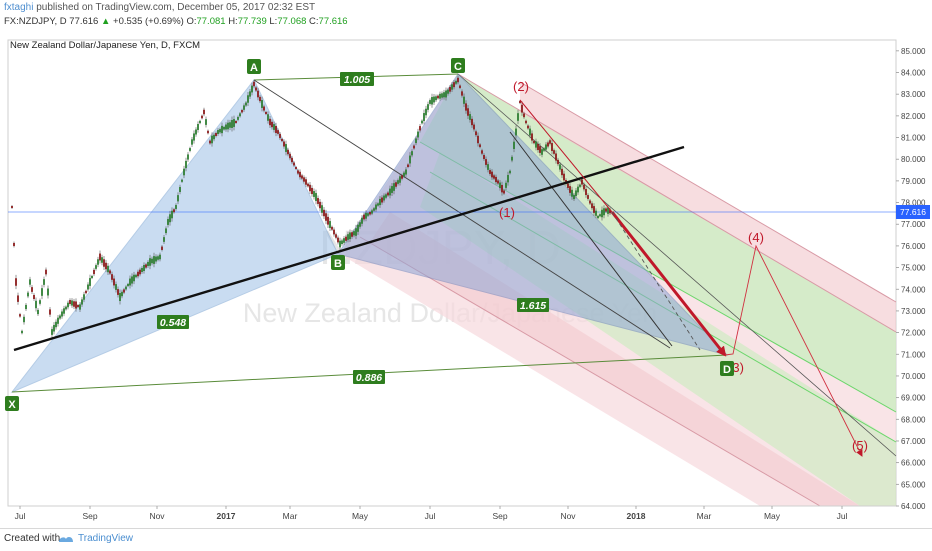 The width and height of the screenshot is (932, 551). I want to click on price-tick-label: 84.000, so click(913, 73).